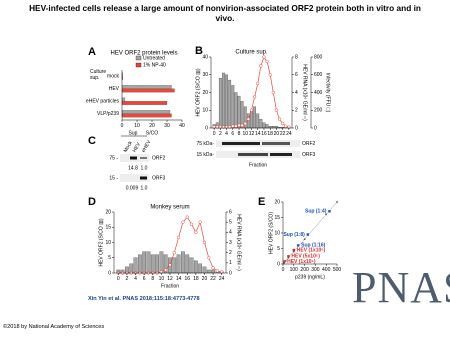 The width and height of the screenshot is (450, 338). Describe the element at coordinates (309, 144) in the screenshot. I see `band-label: ORF2` at that location.